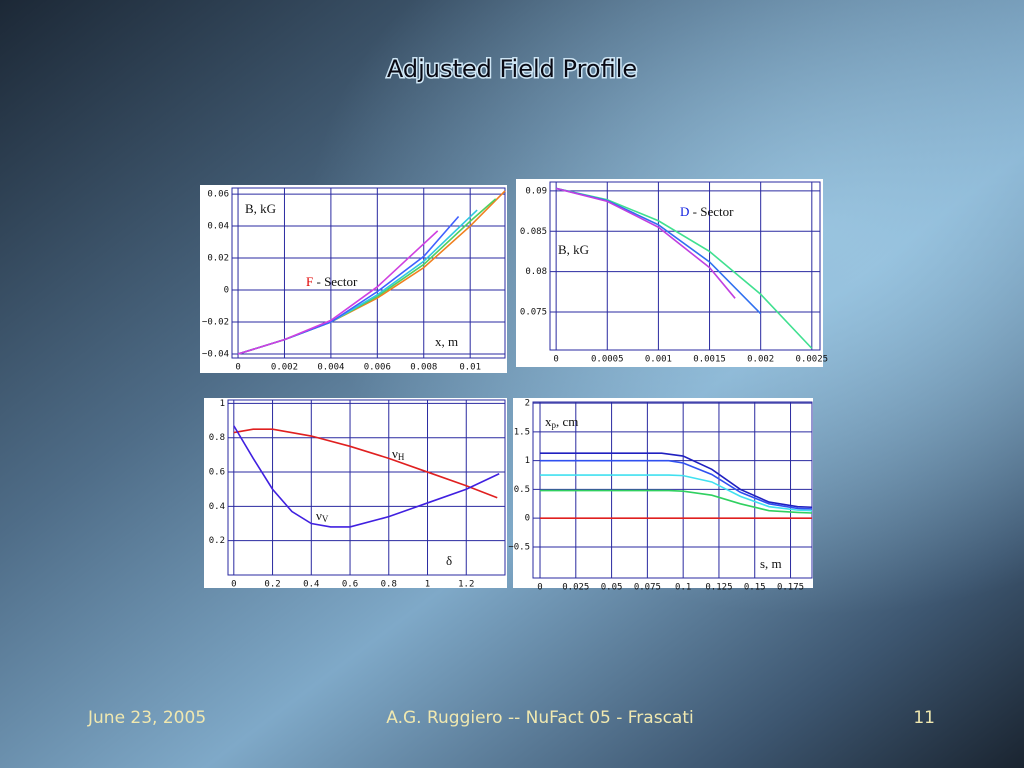 The image size is (1024, 768). I want to click on x-tick-label: 0.6, so click(350, 585).